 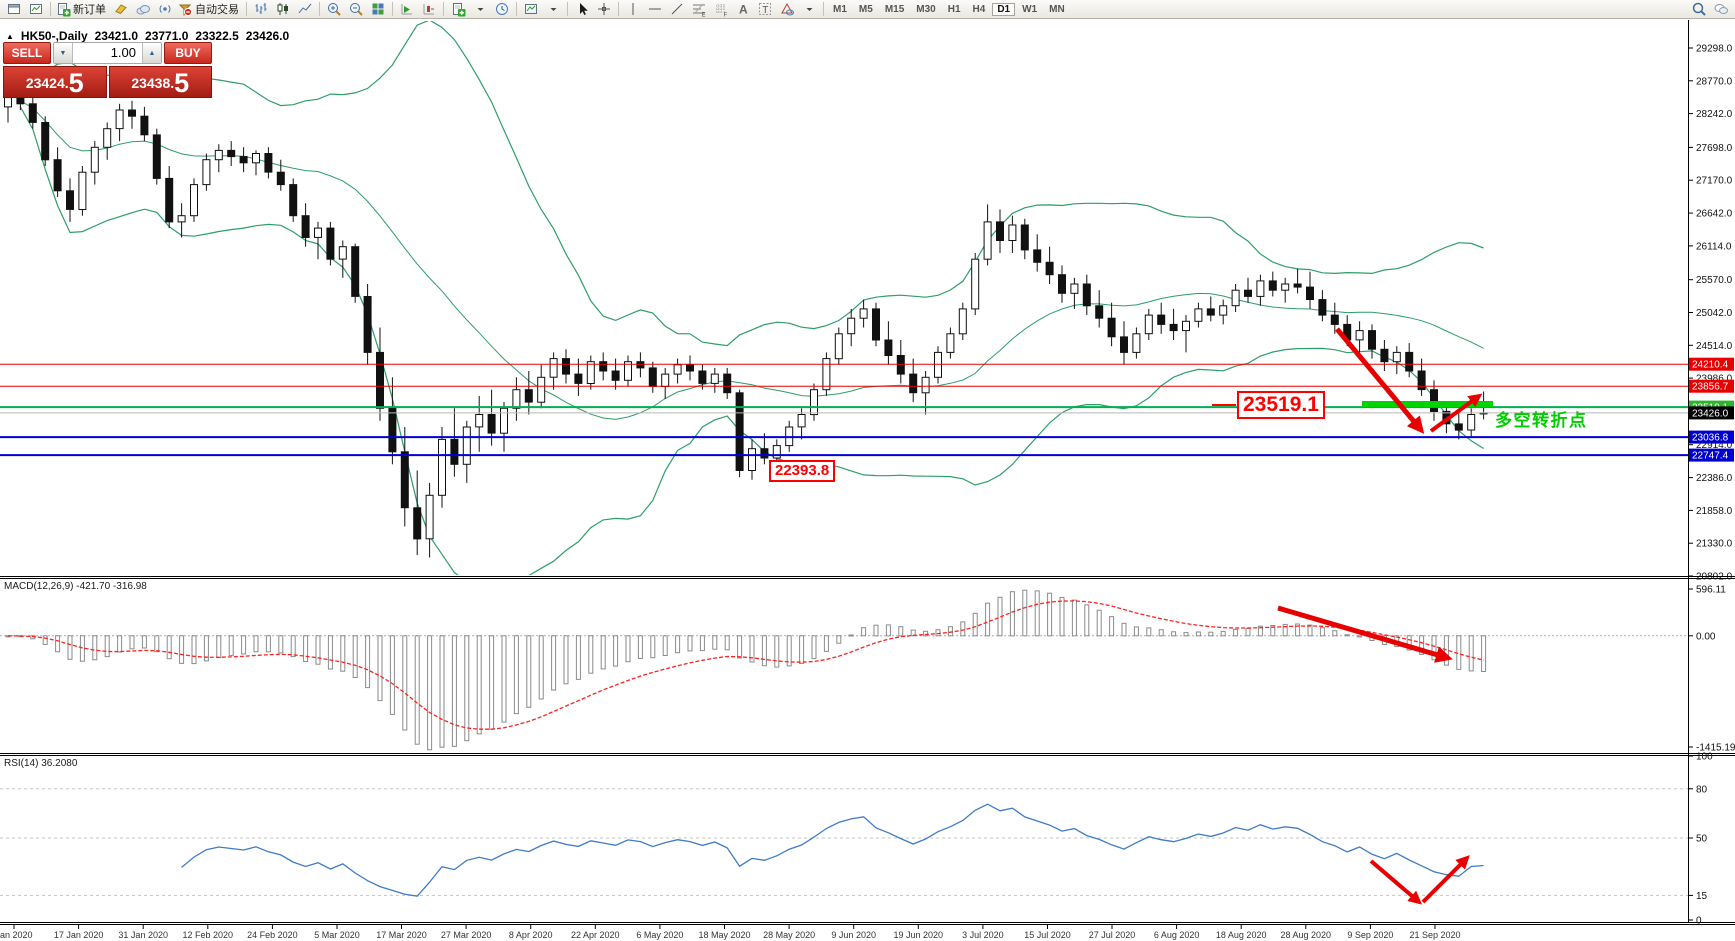 I want to click on svg-text: 24514.0, so click(x=1714, y=346).